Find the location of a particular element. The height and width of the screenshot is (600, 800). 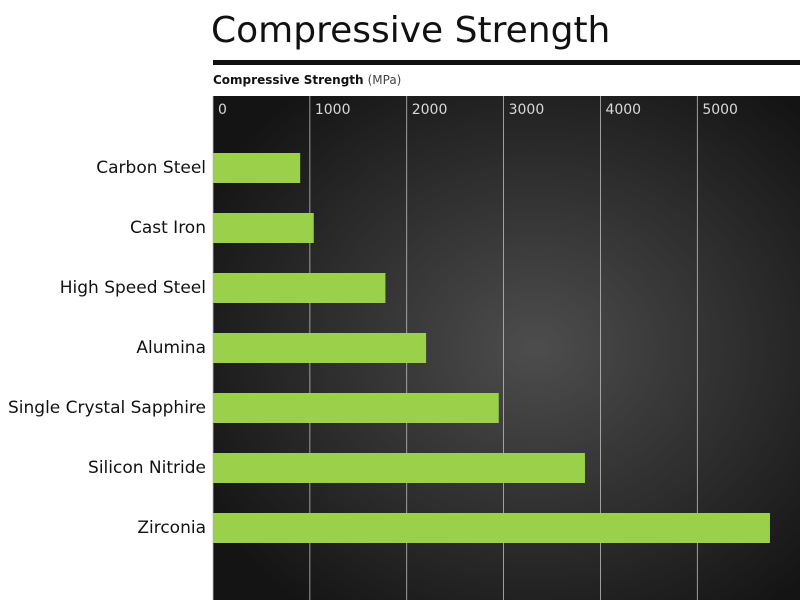

y-tick-label: Alumina is located at coordinates (171, 348).